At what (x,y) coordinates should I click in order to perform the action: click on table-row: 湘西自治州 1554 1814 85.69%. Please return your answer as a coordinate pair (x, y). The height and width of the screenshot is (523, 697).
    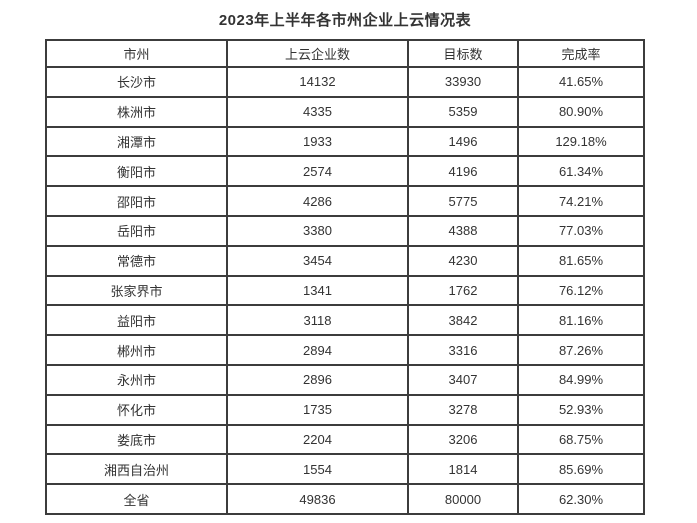
    Looking at the image, I should click on (345, 469).